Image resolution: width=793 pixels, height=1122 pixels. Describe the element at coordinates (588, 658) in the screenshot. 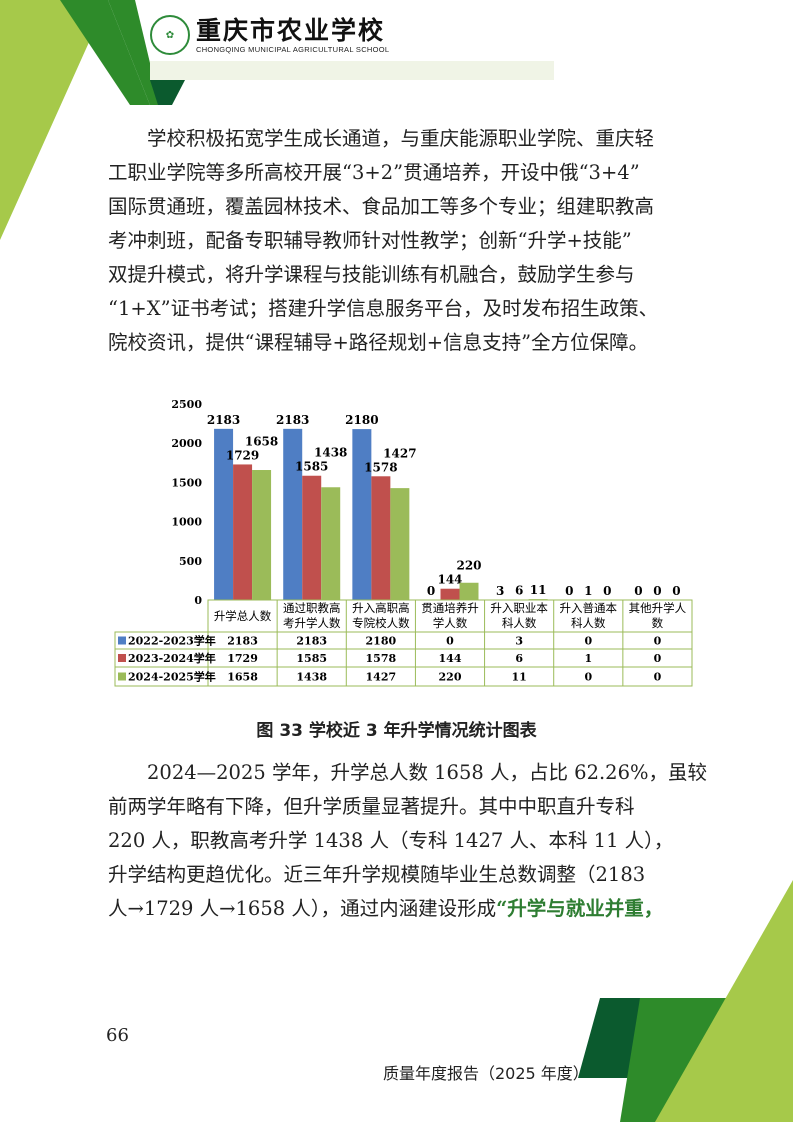

I see `table-cell: 1` at that location.